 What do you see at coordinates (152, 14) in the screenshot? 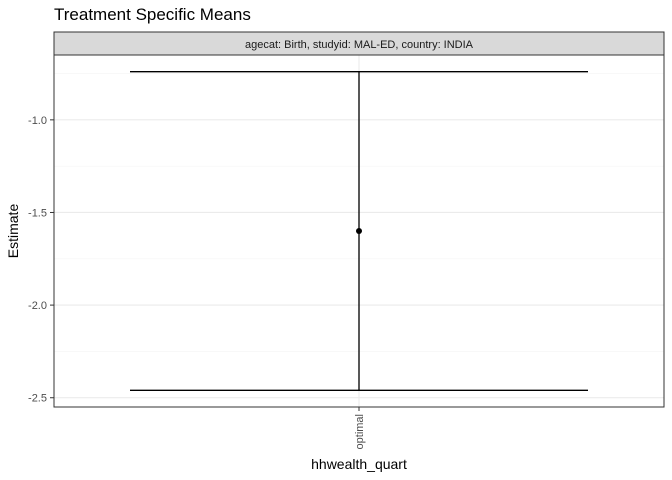
I see `chart-title: Treatment Specific Means` at bounding box center [152, 14].